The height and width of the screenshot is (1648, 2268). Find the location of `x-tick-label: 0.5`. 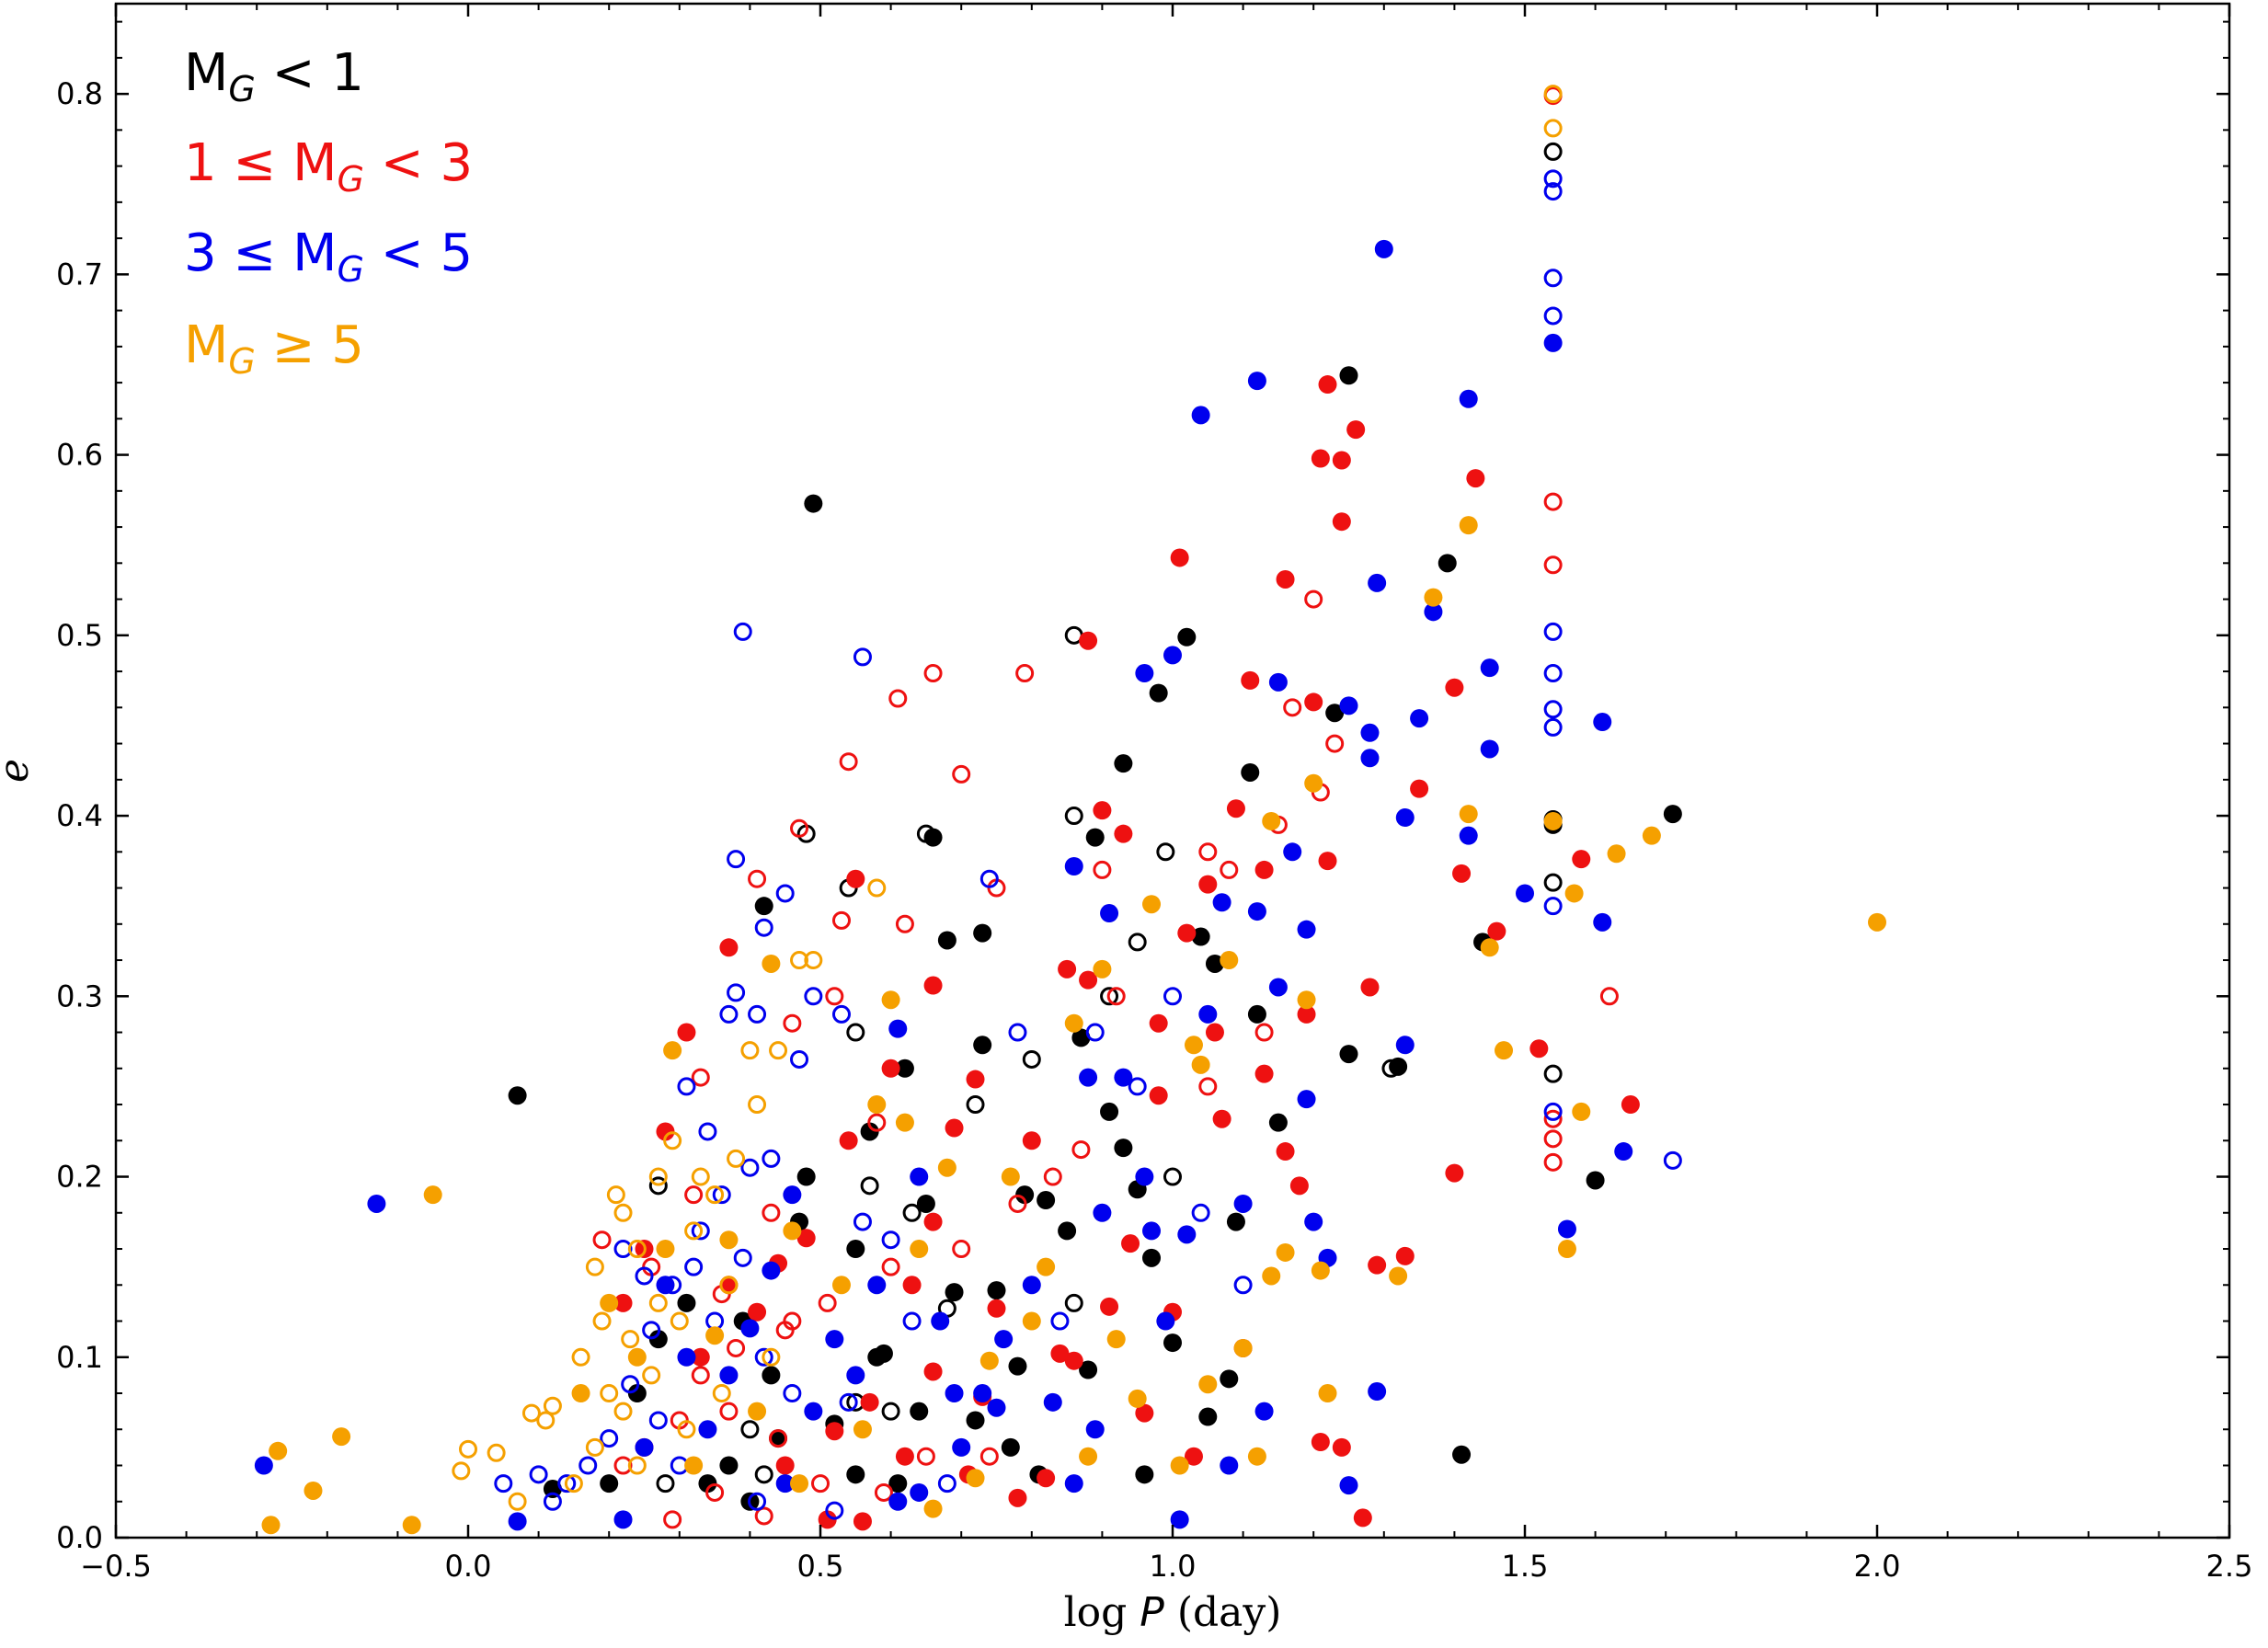

x-tick-label: 0.5 is located at coordinates (820, 1566).